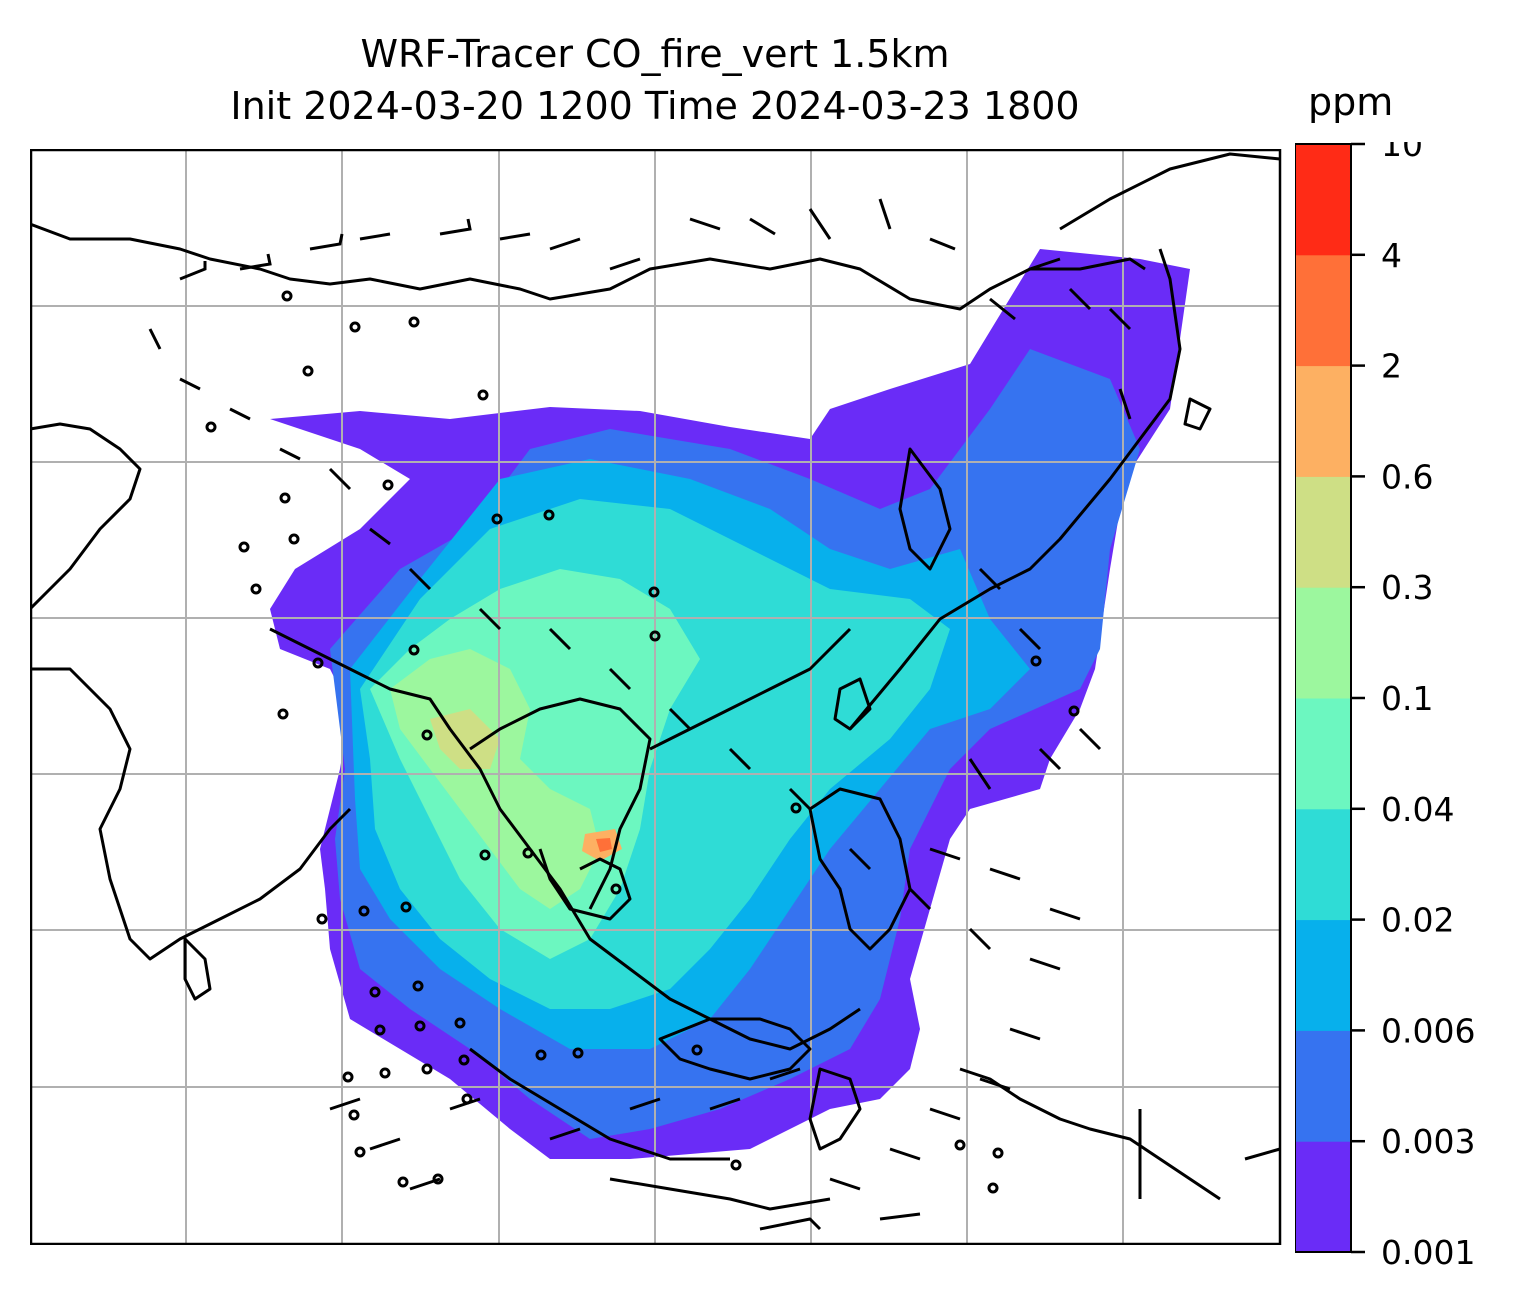 The image size is (1528, 1306). What do you see at coordinates (1407, 476) in the screenshot?
I see `colorbar-tick-label-7: 0.6` at bounding box center [1407, 476].